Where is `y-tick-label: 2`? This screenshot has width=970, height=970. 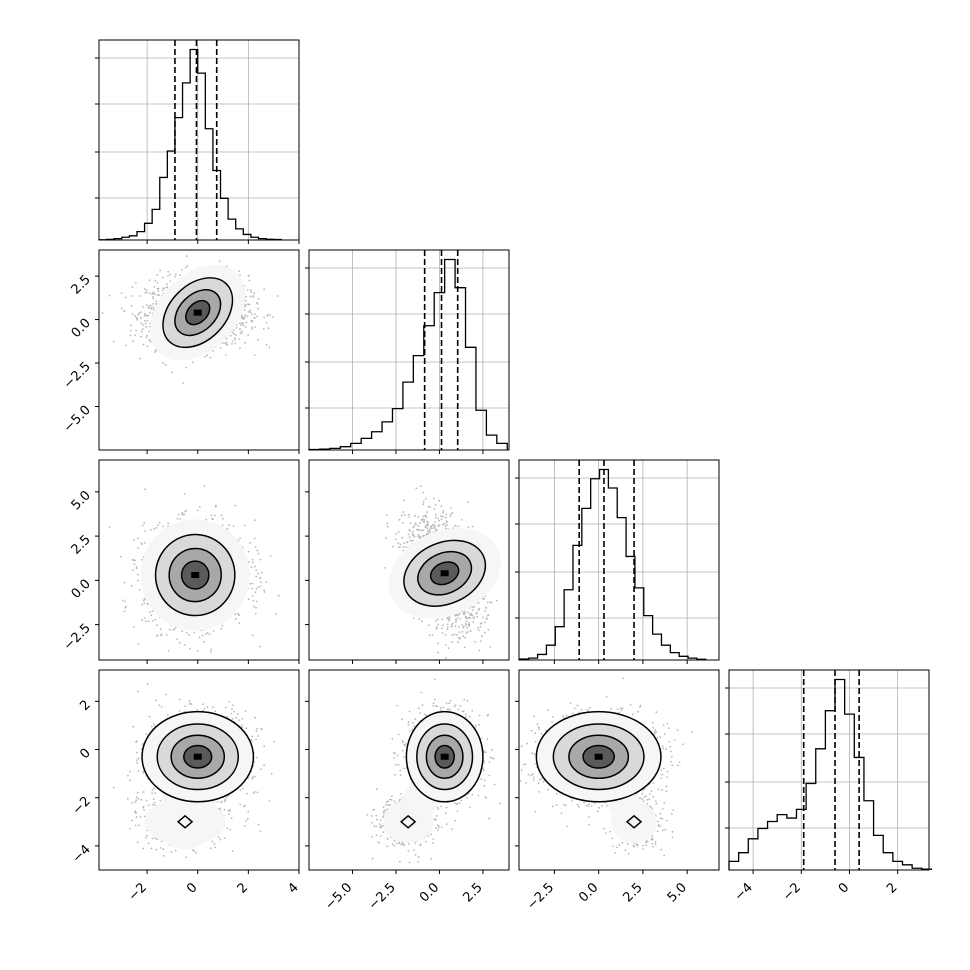
y-tick-label: 2 is located at coordinates (85, 706).